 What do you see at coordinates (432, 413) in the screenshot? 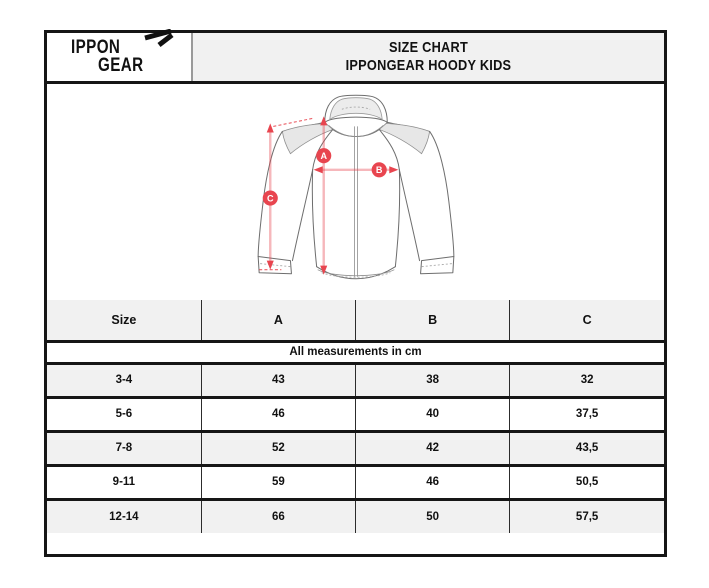
I see `b-cell: 40` at bounding box center [432, 413].